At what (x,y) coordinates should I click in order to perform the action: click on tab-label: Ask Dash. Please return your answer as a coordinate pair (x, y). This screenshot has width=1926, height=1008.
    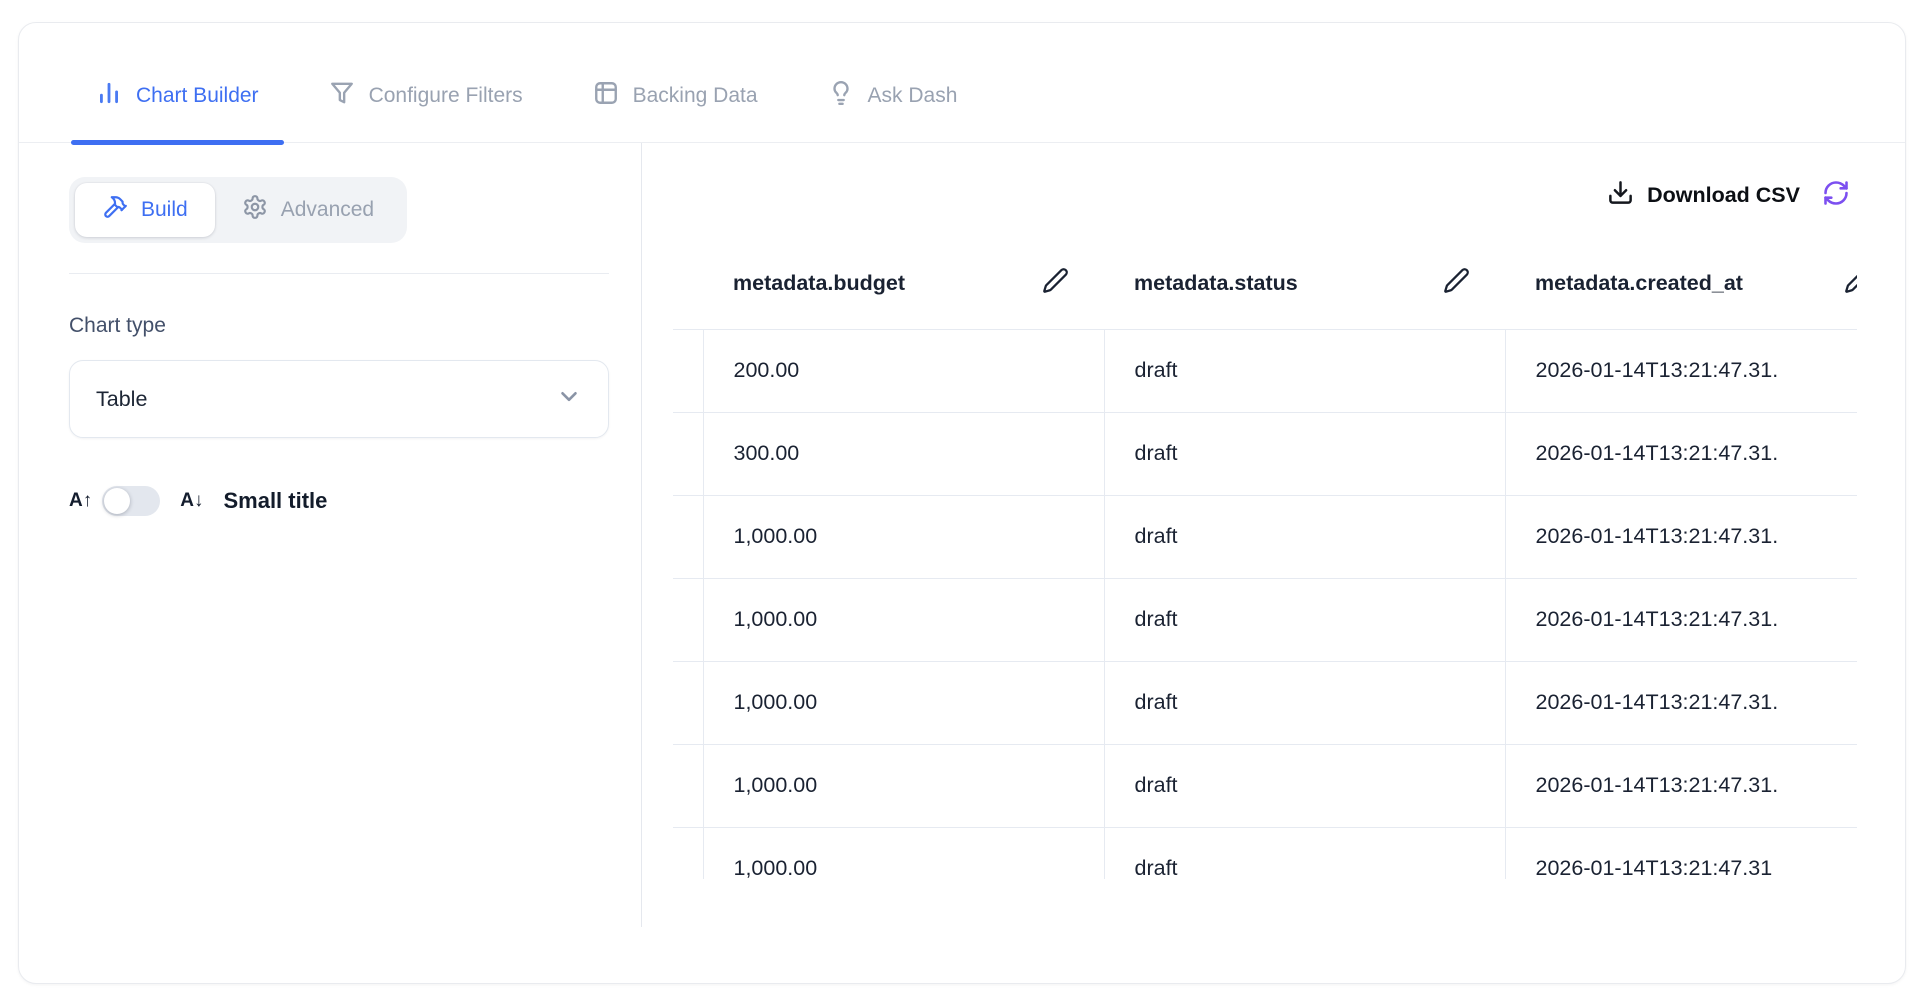
    Looking at the image, I should click on (912, 95).